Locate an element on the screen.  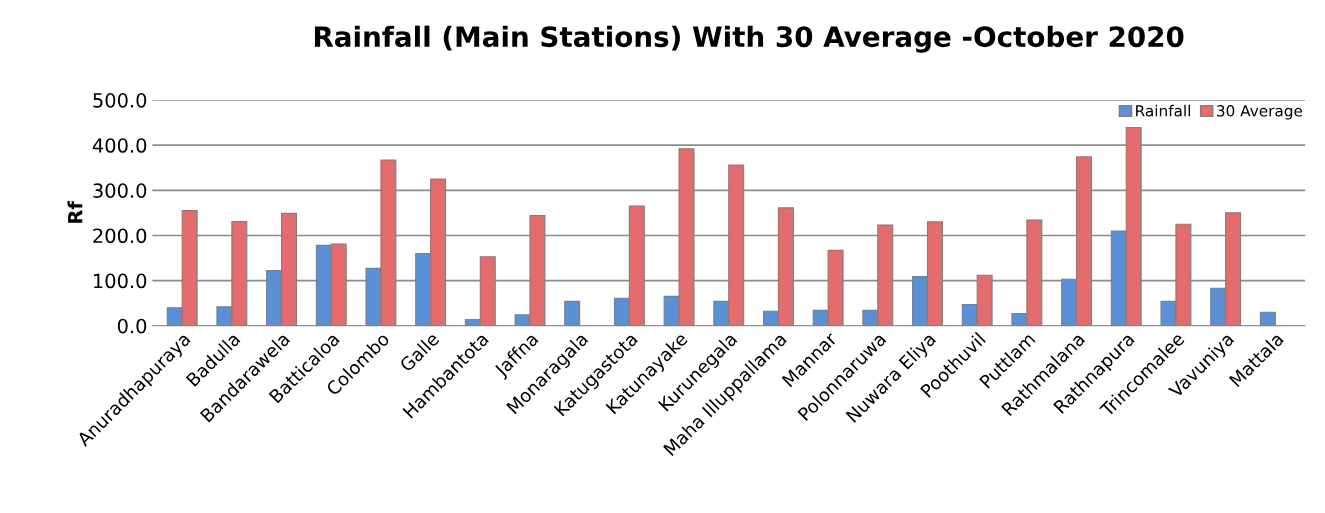
y-axis-title: Rf is located at coordinates (75, 212).